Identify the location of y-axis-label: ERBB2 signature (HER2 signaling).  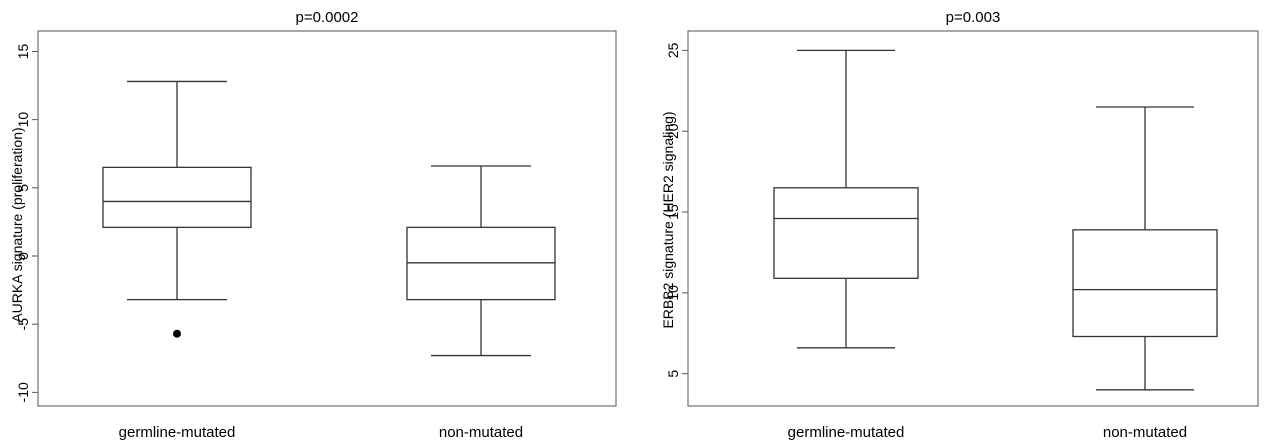
(668, 219).